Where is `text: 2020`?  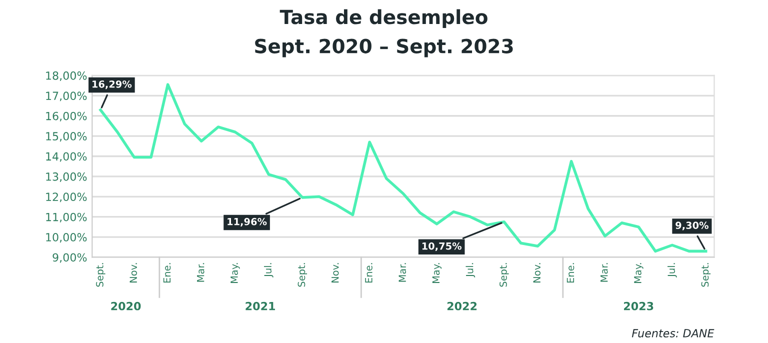
text: 2020 is located at coordinates (126, 306).